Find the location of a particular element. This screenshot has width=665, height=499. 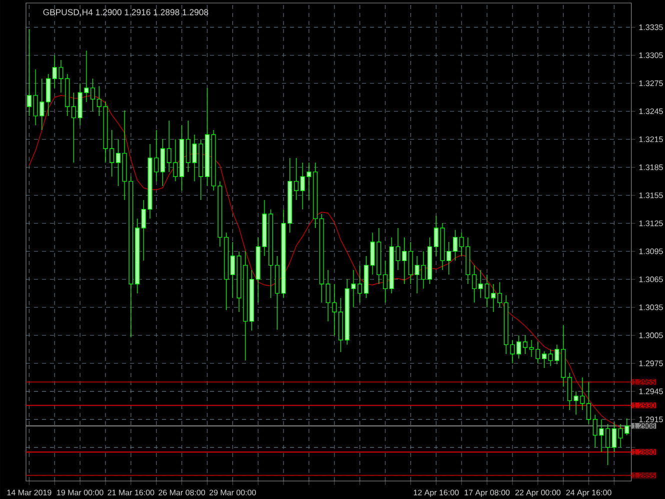

x-tick-label: 17 Apr 08:00 is located at coordinates (487, 493).